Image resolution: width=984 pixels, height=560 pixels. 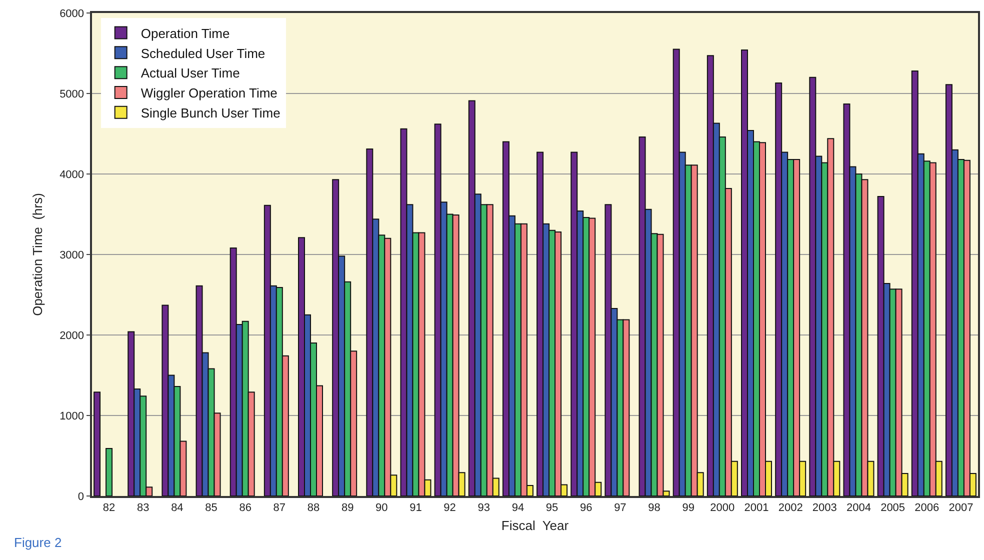 I want to click on x-tick-label: 89, so click(x=347, y=508).